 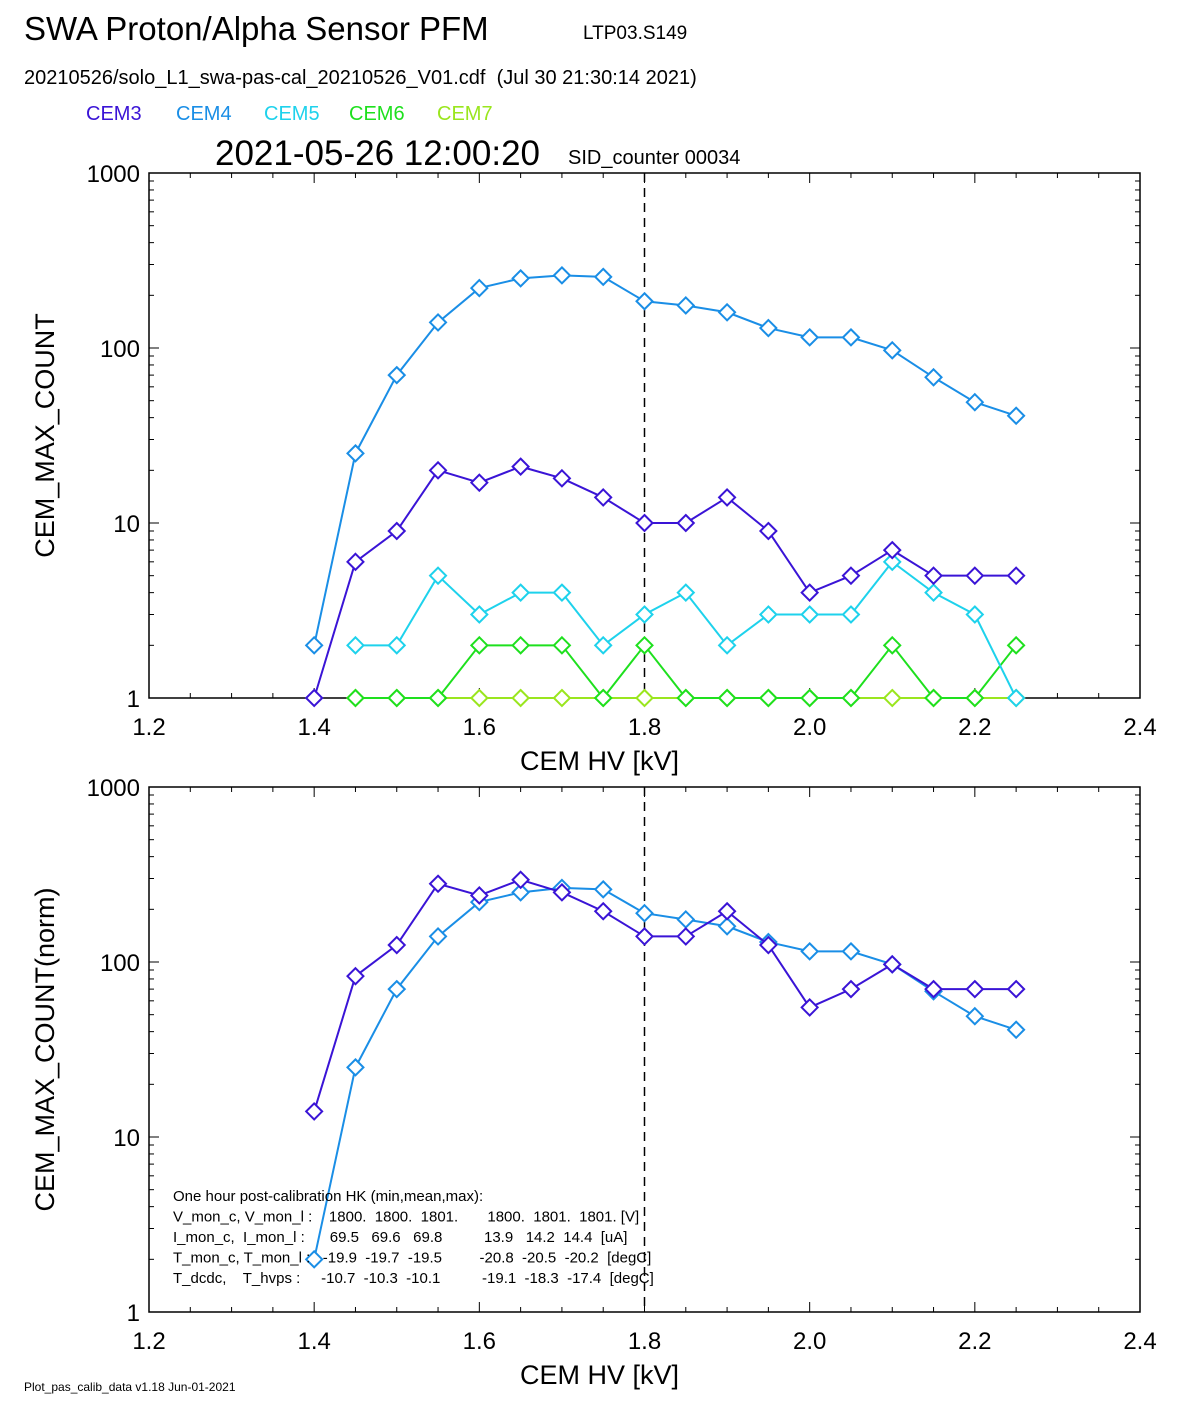 I want to click on x-tick-label: 2.2, so click(x=974, y=727).